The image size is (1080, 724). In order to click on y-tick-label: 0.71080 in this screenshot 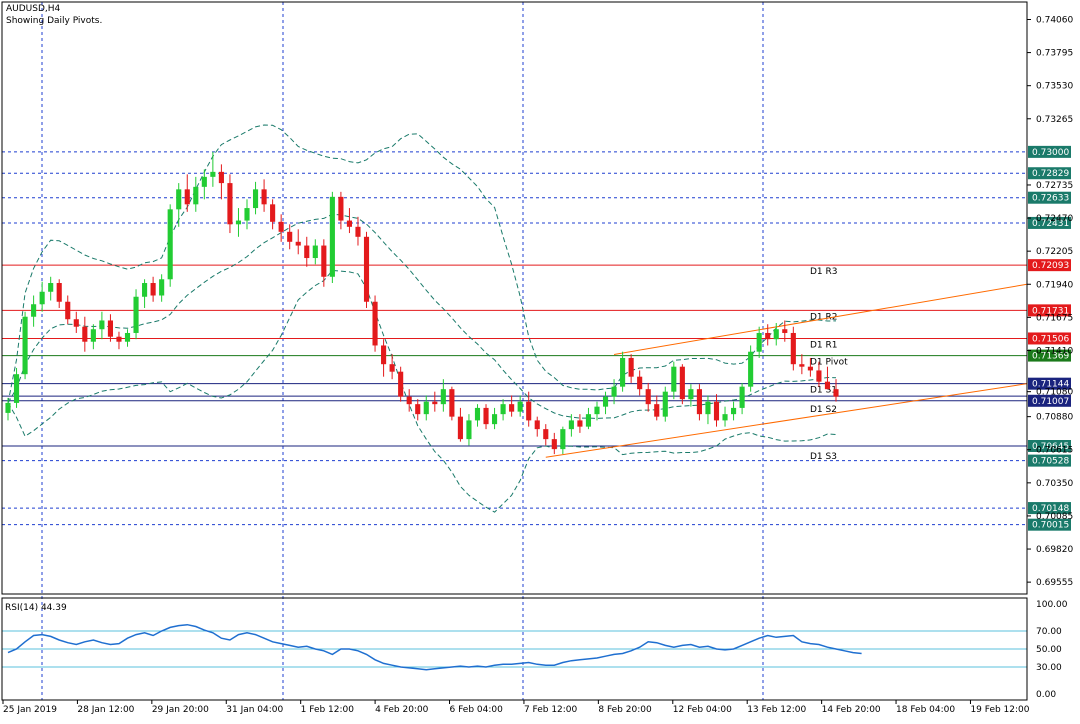, I will do `click(1054, 393)`.